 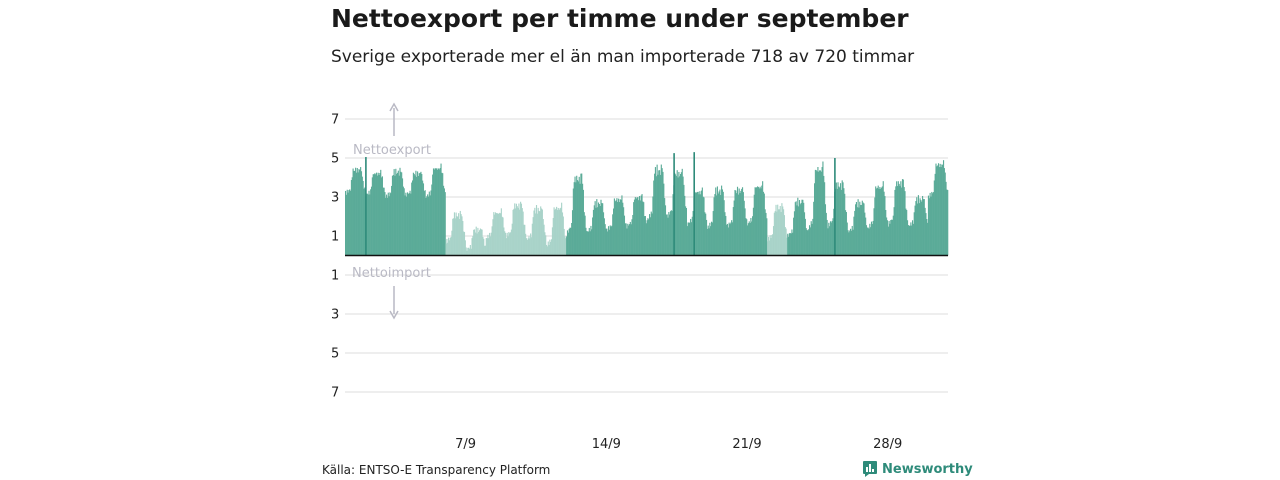 What do you see at coordinates (620, 18) in the screenshot?
I see `chart-title: Nettoexport per timme under september` at bounding box center [620, 18].